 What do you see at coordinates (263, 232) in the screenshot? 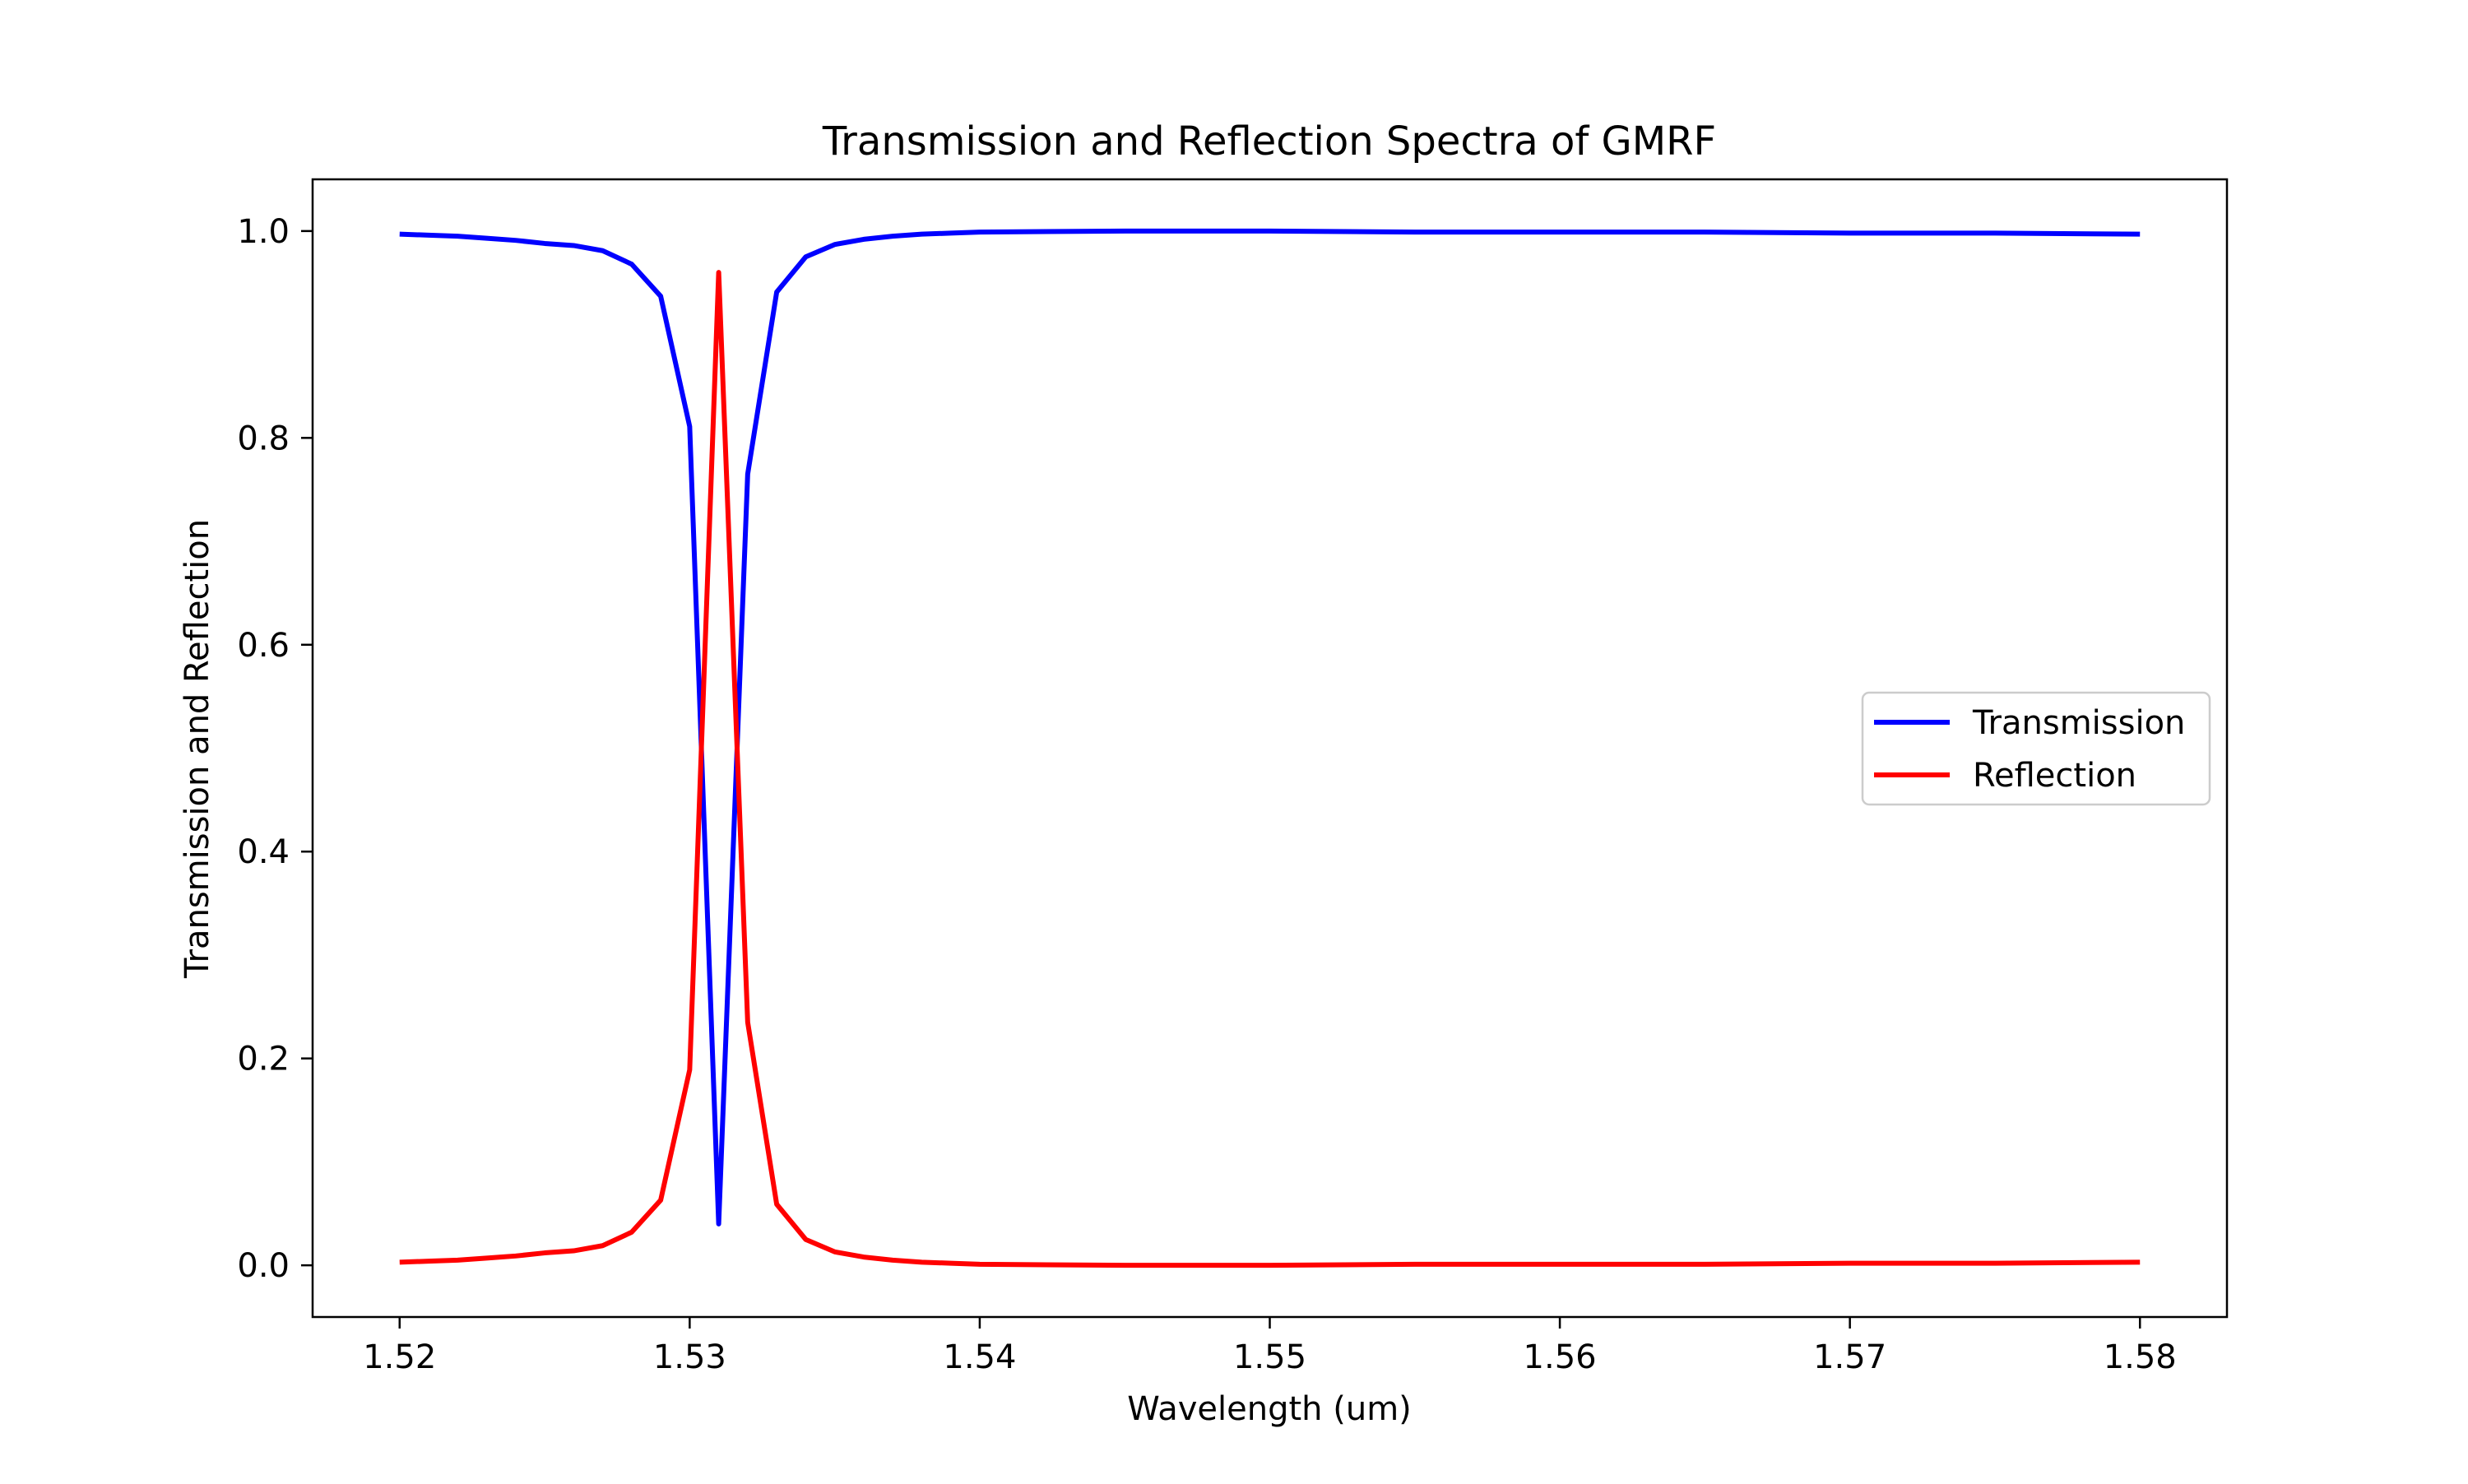
I see `y-tick-label: 1.0` at bounding box center [263, 232].